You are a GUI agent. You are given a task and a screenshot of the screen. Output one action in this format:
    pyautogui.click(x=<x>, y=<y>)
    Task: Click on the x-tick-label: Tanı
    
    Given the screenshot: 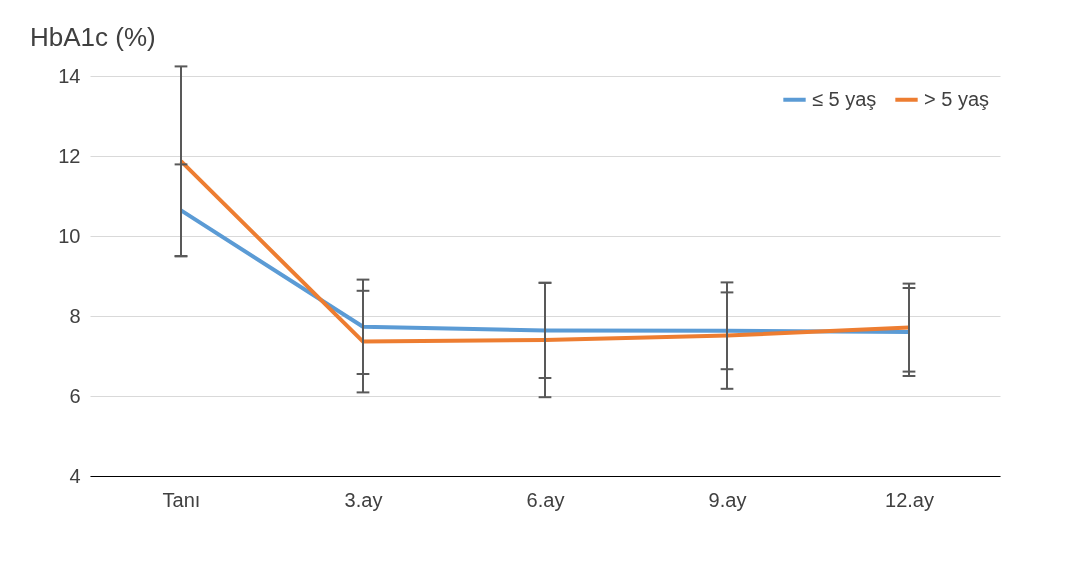 What is the action you would take?
    pyautogui.click(x=181, y=499)
    